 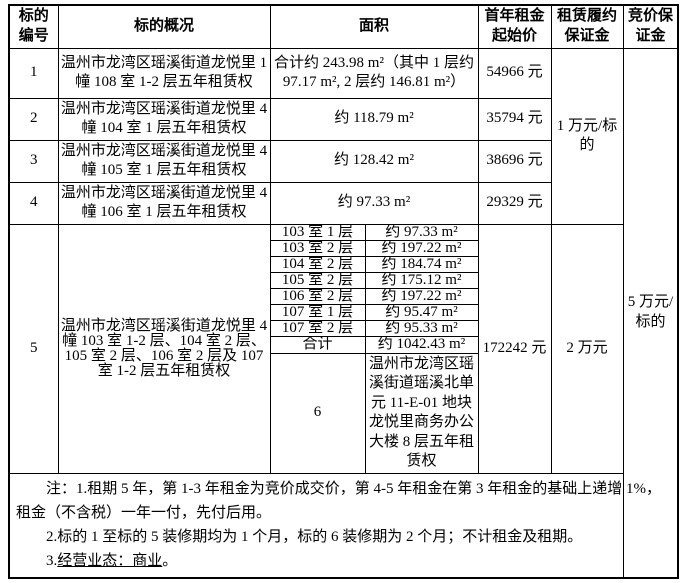 What do you see at coordinates (317, 232) in the screenshot?
I see `row5-sub1-room: 103 室 1 层` at bounding box center [317, 232].